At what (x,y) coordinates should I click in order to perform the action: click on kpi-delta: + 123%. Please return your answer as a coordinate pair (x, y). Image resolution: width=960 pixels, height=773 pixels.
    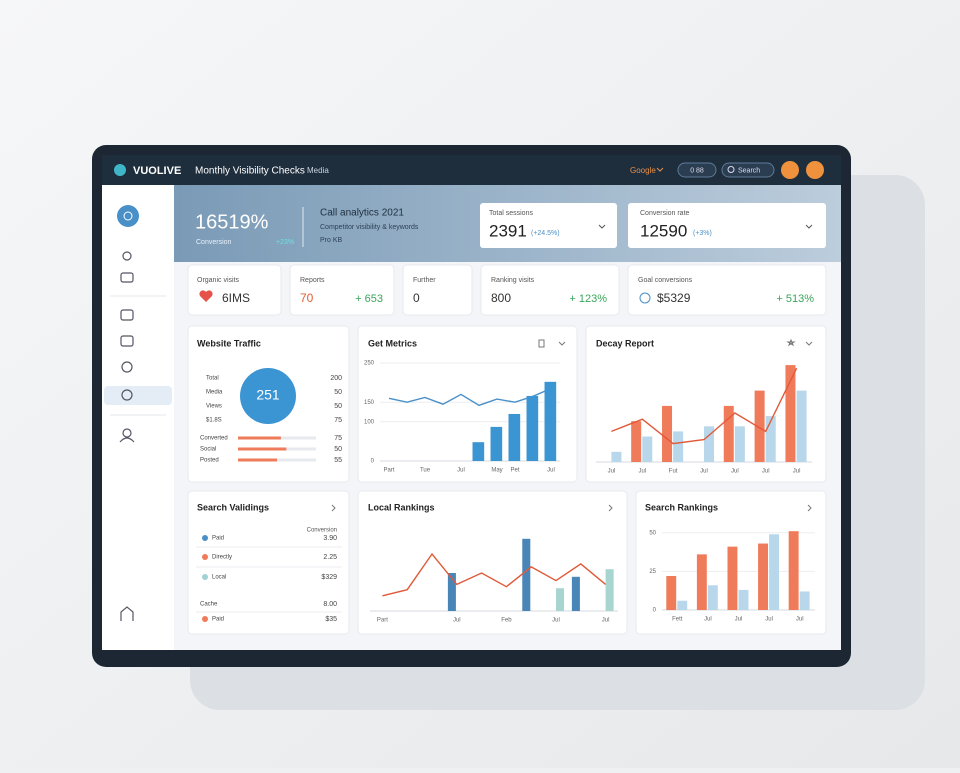
    Looking at the image, I should click on (588, 299).